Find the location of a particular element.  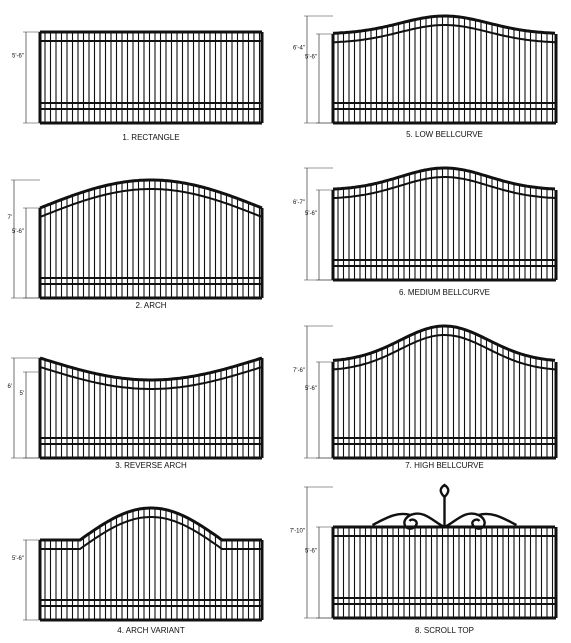

dimension-label: 7'-6" is located at coordinates (299, 371).